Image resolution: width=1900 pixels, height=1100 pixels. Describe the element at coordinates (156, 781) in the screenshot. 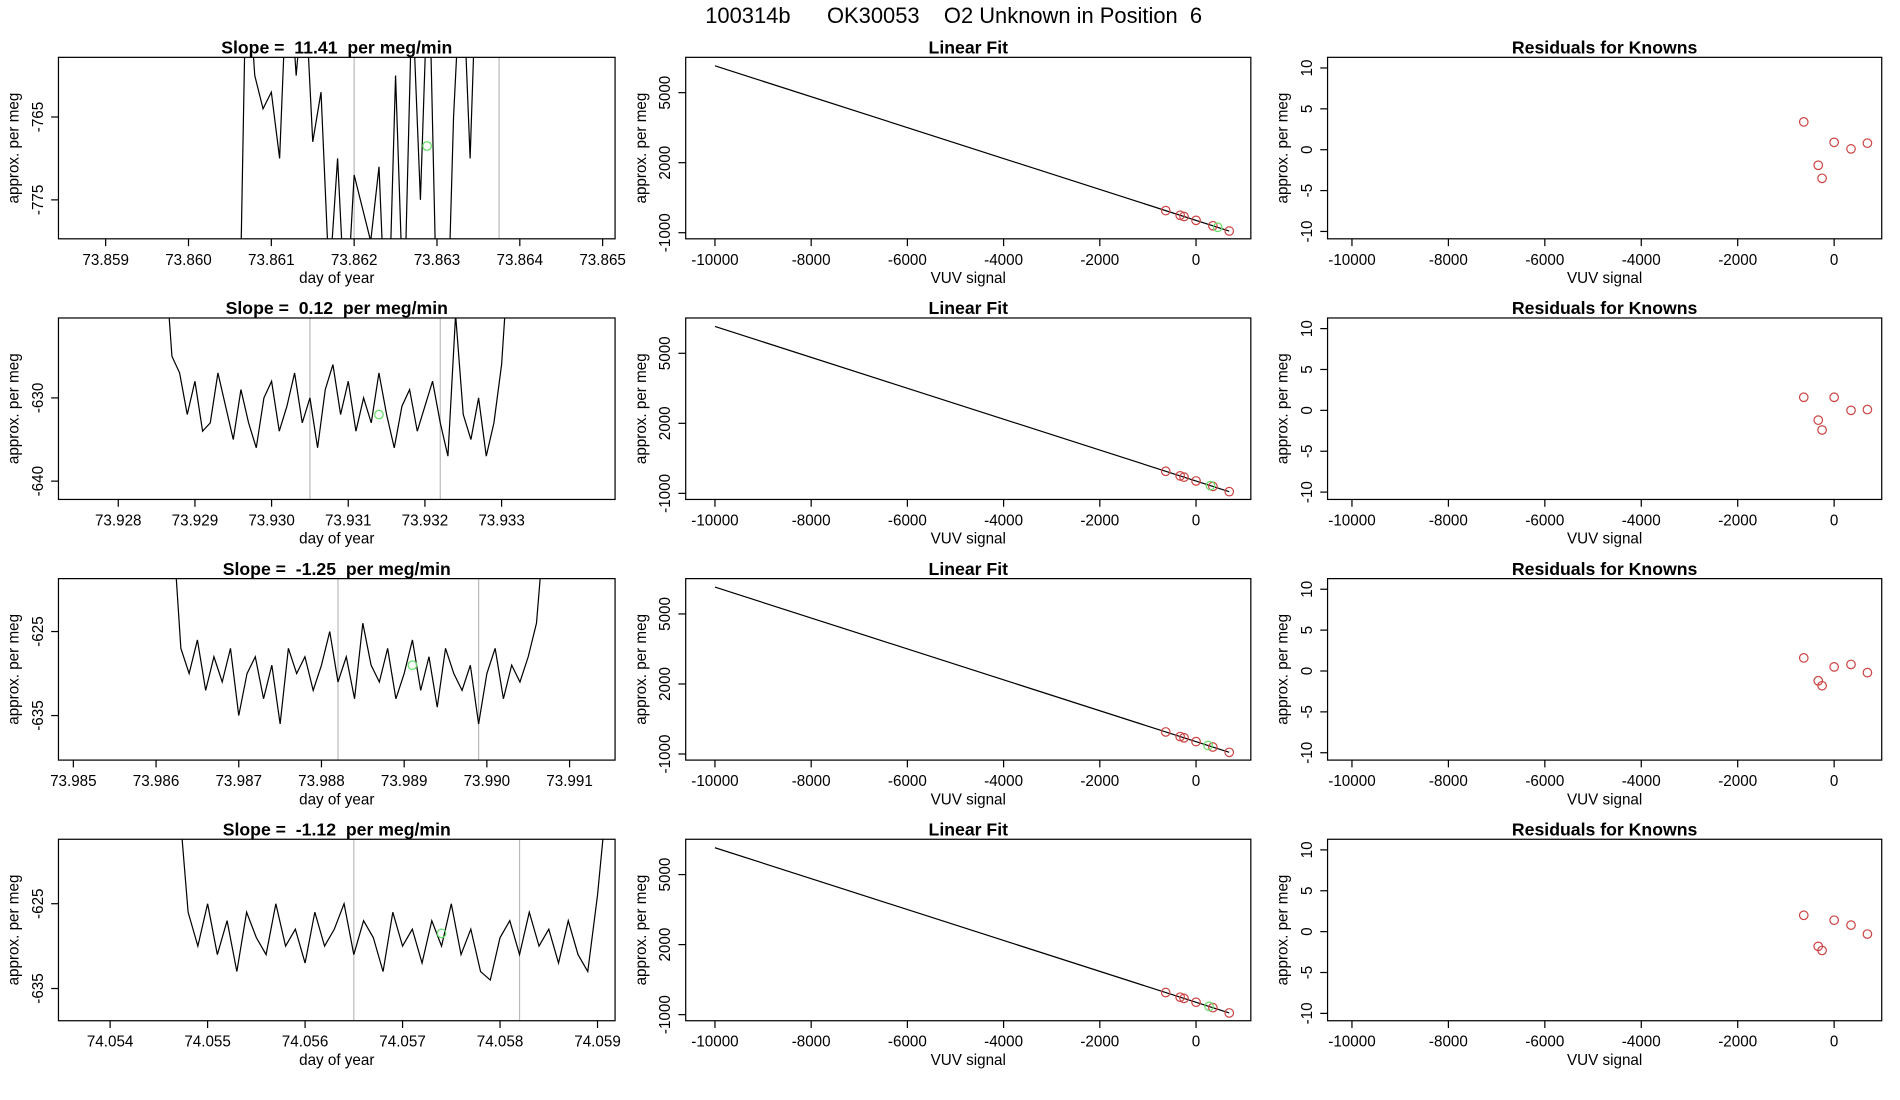

I see `x-tick-label: 73.986` at that location.